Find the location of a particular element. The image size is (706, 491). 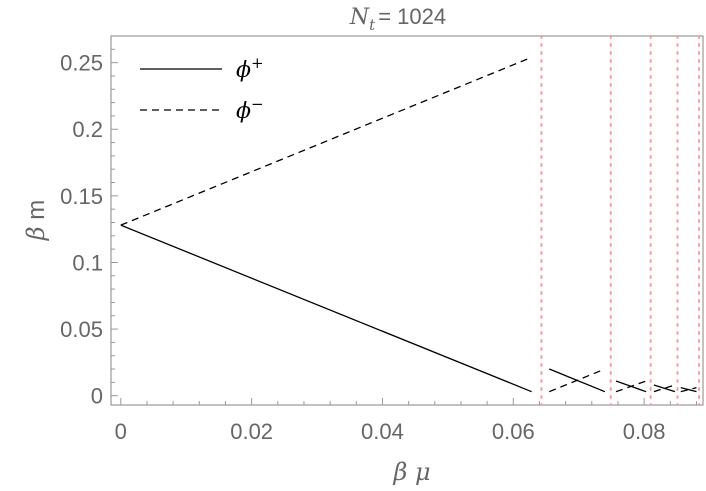

legend-entry-phi-plus-sup: + is located at coordinates (257, 63).